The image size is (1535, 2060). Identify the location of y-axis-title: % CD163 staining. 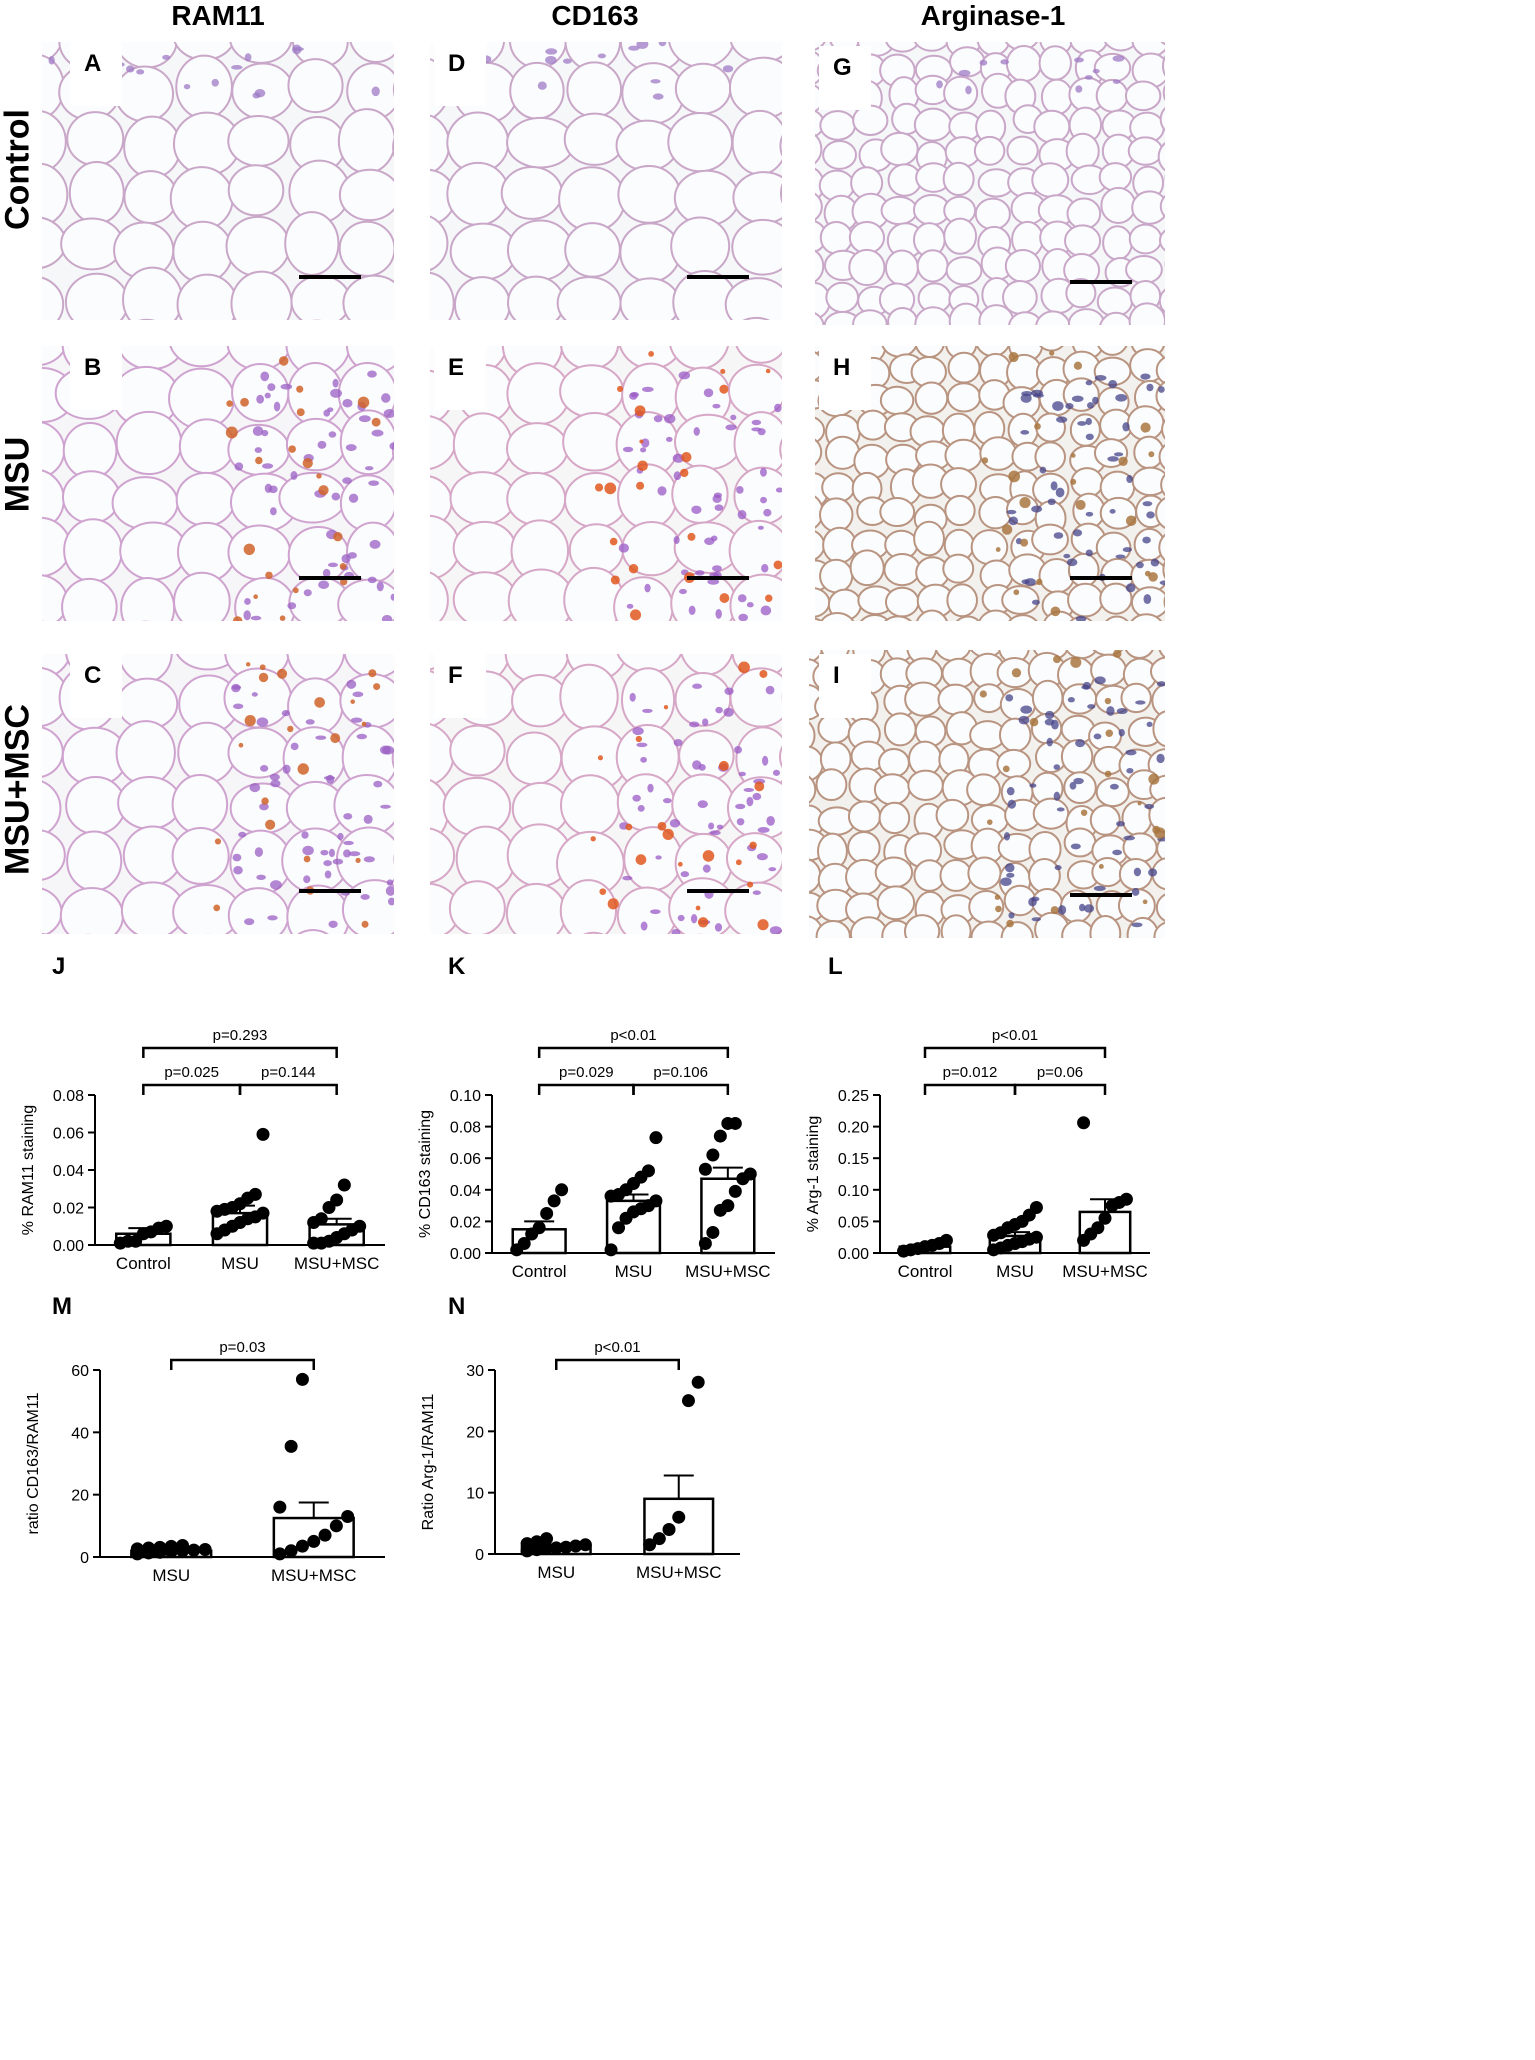
(425, 1174).